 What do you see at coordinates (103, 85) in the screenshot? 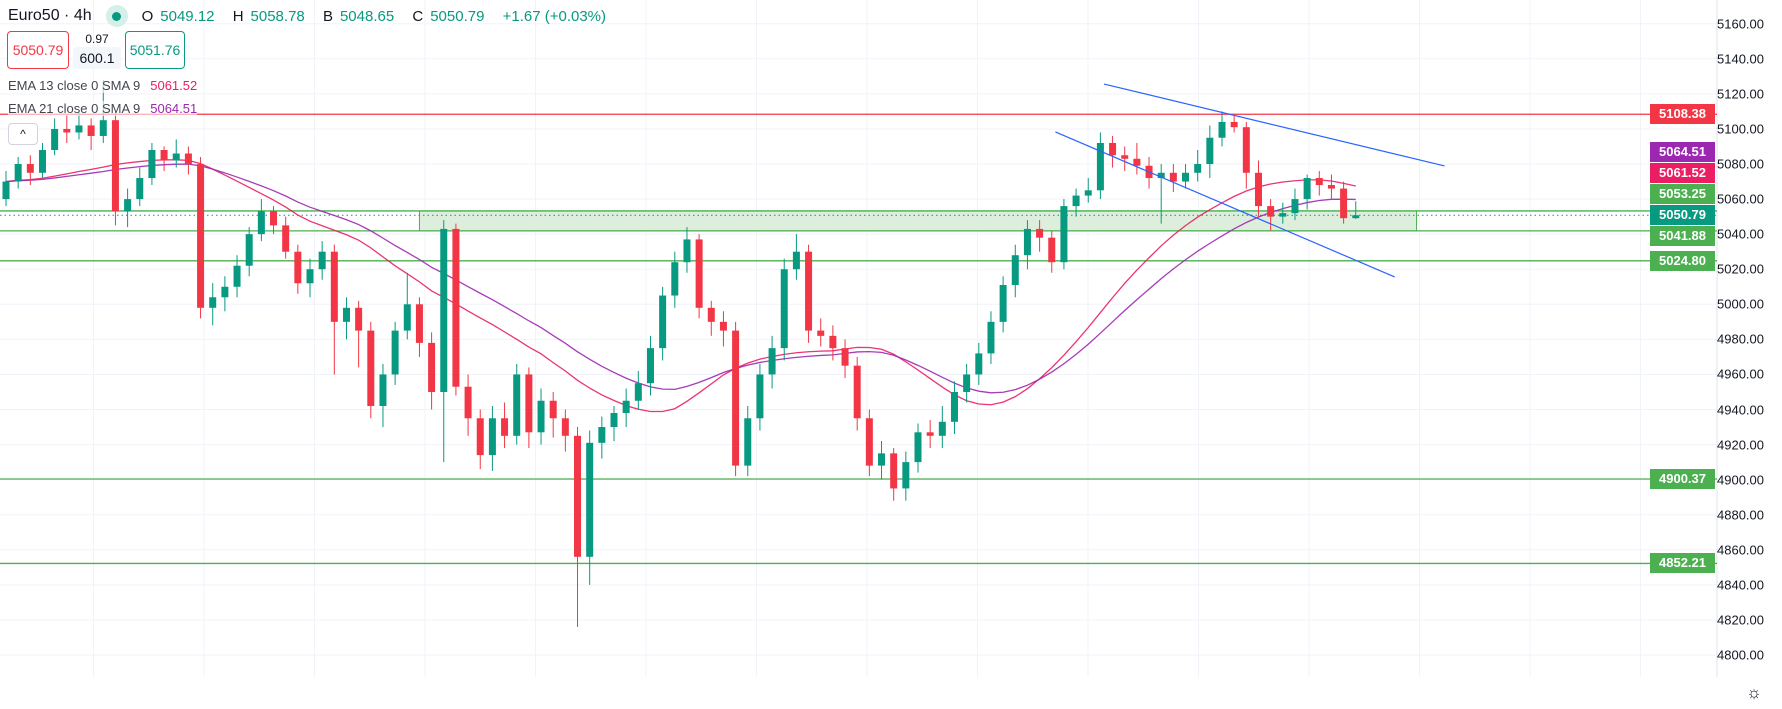
I see `indicator-ema13: EMA 13 close 0 SMA 9 5061.52` at bounding box center [103, 85].